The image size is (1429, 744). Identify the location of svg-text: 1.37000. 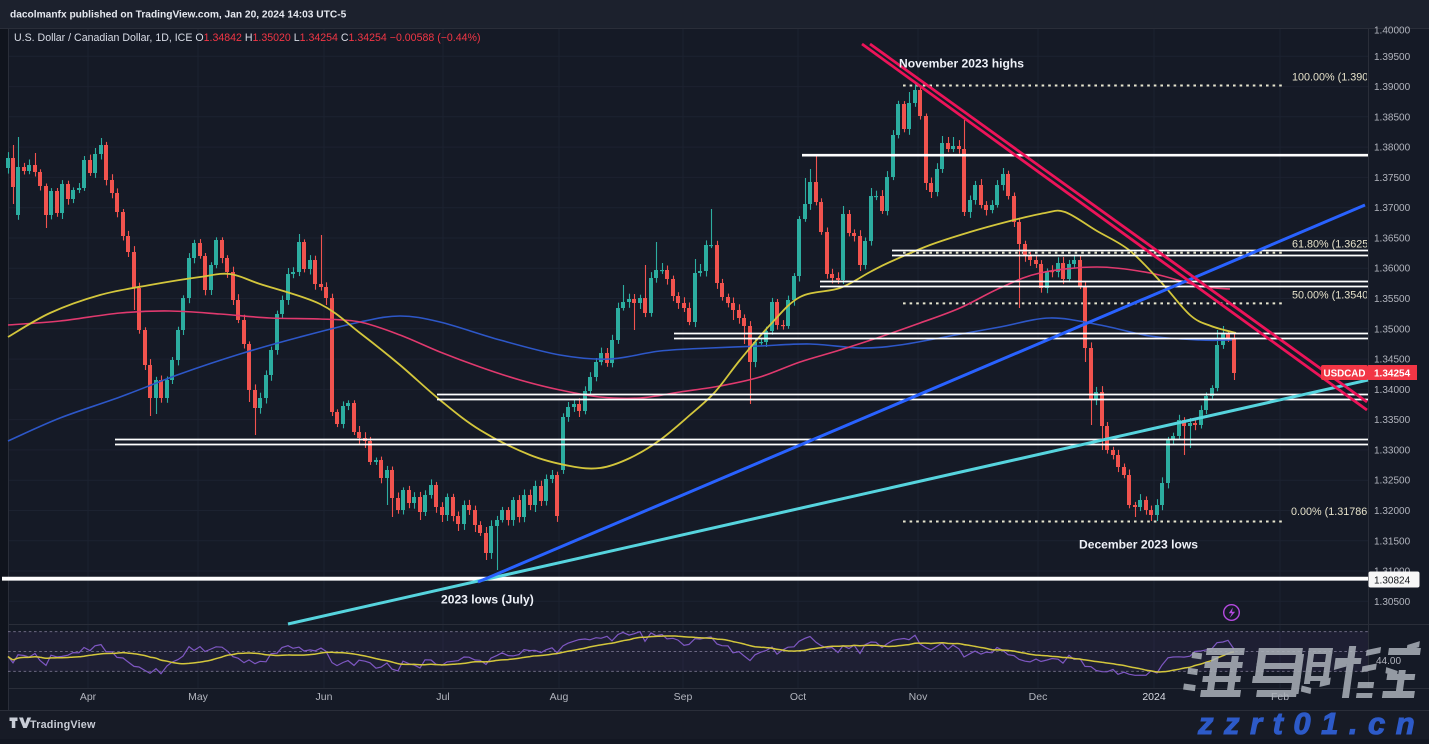
(1392, 208).